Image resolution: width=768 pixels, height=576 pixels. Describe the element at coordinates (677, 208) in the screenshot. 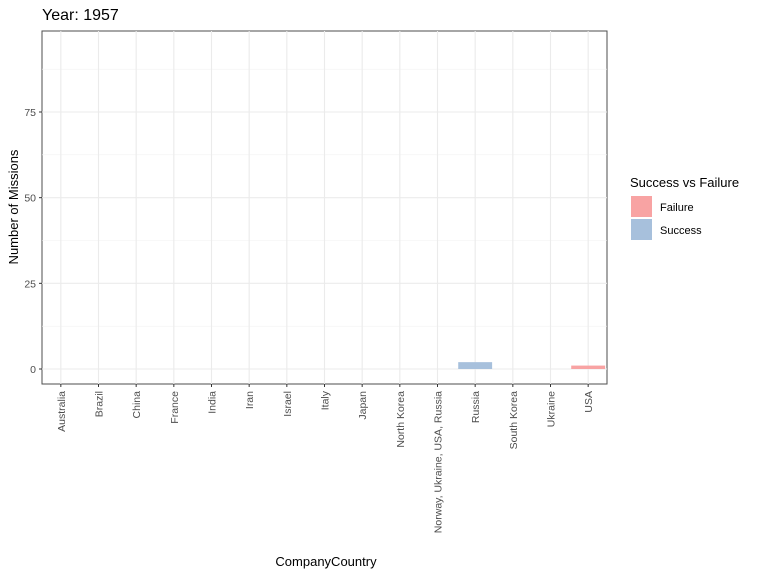

I see `legend-label-failure: Failure` at that location.